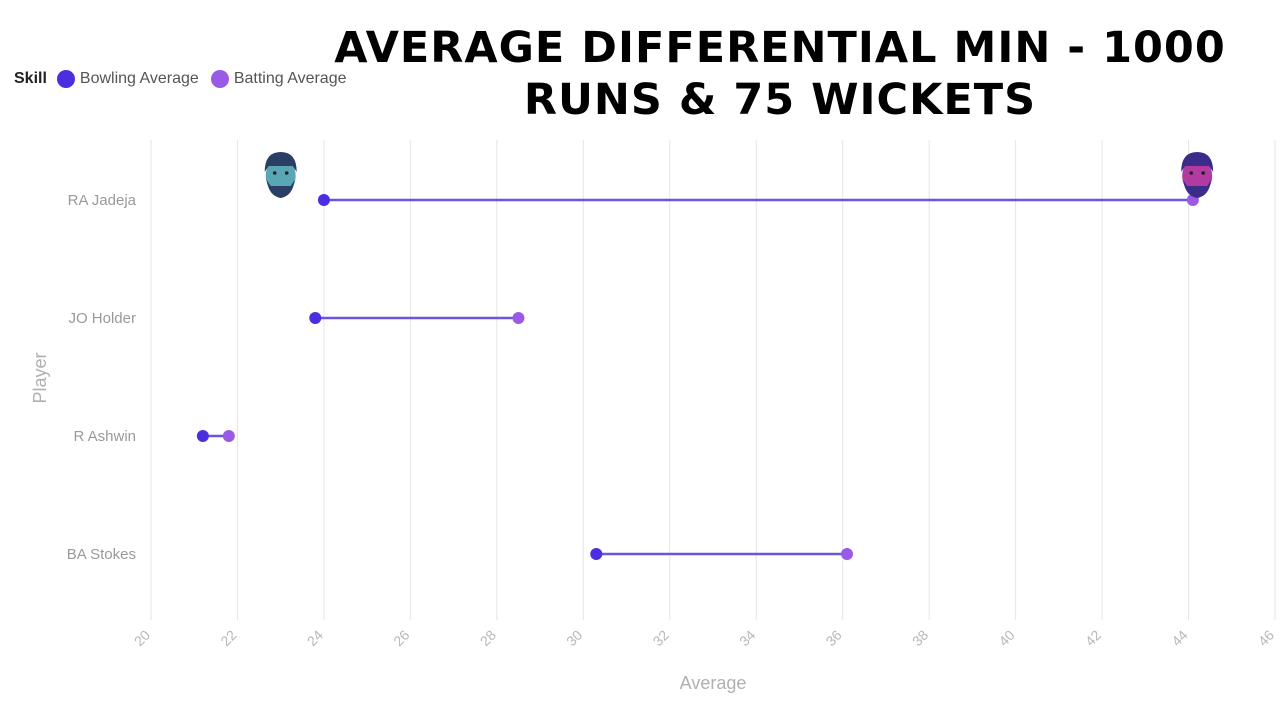  I want to click on x-tick-label: 42, so click(1093, 638).